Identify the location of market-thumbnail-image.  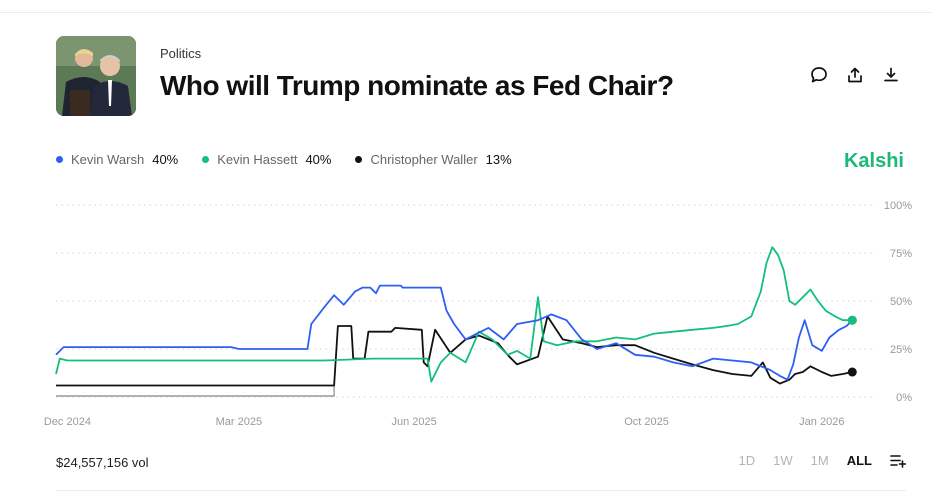
(96, 76).